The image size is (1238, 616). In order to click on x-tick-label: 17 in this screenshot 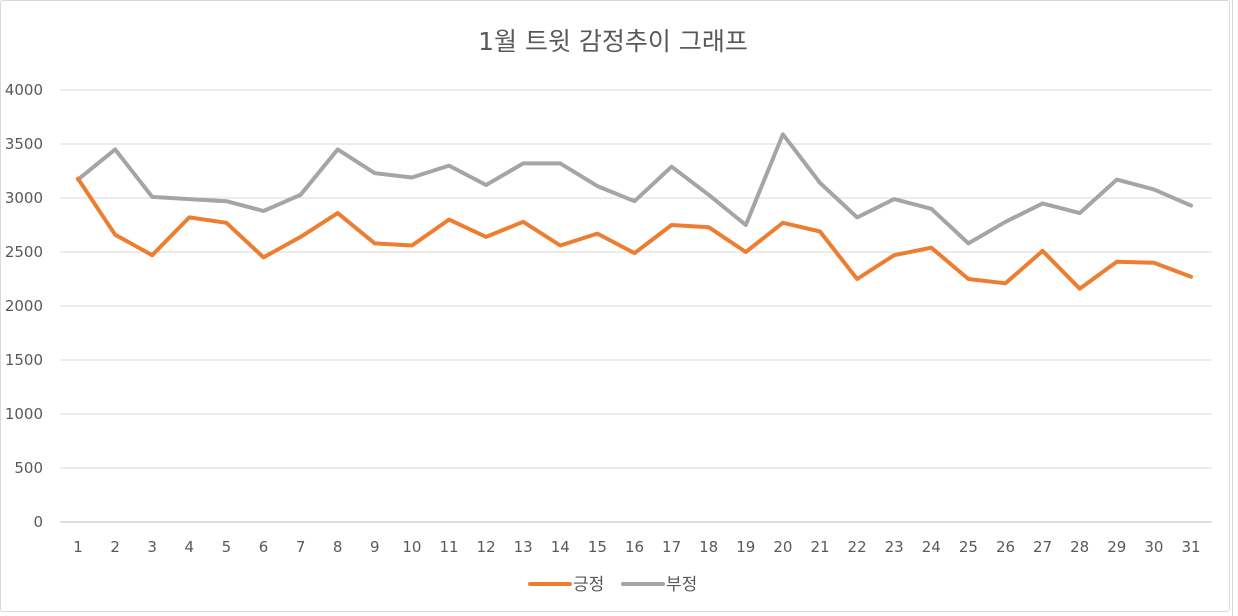, I will do `click(671, 547)`.